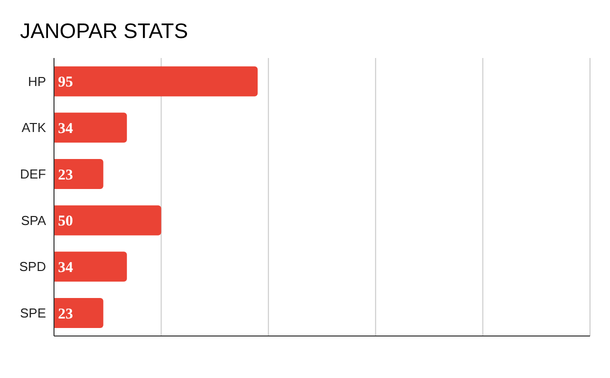  What do you see at coordinates (32, 266) in the screenshot?
I see `y-tick-label: SPD` at bounding box center [32, 266].